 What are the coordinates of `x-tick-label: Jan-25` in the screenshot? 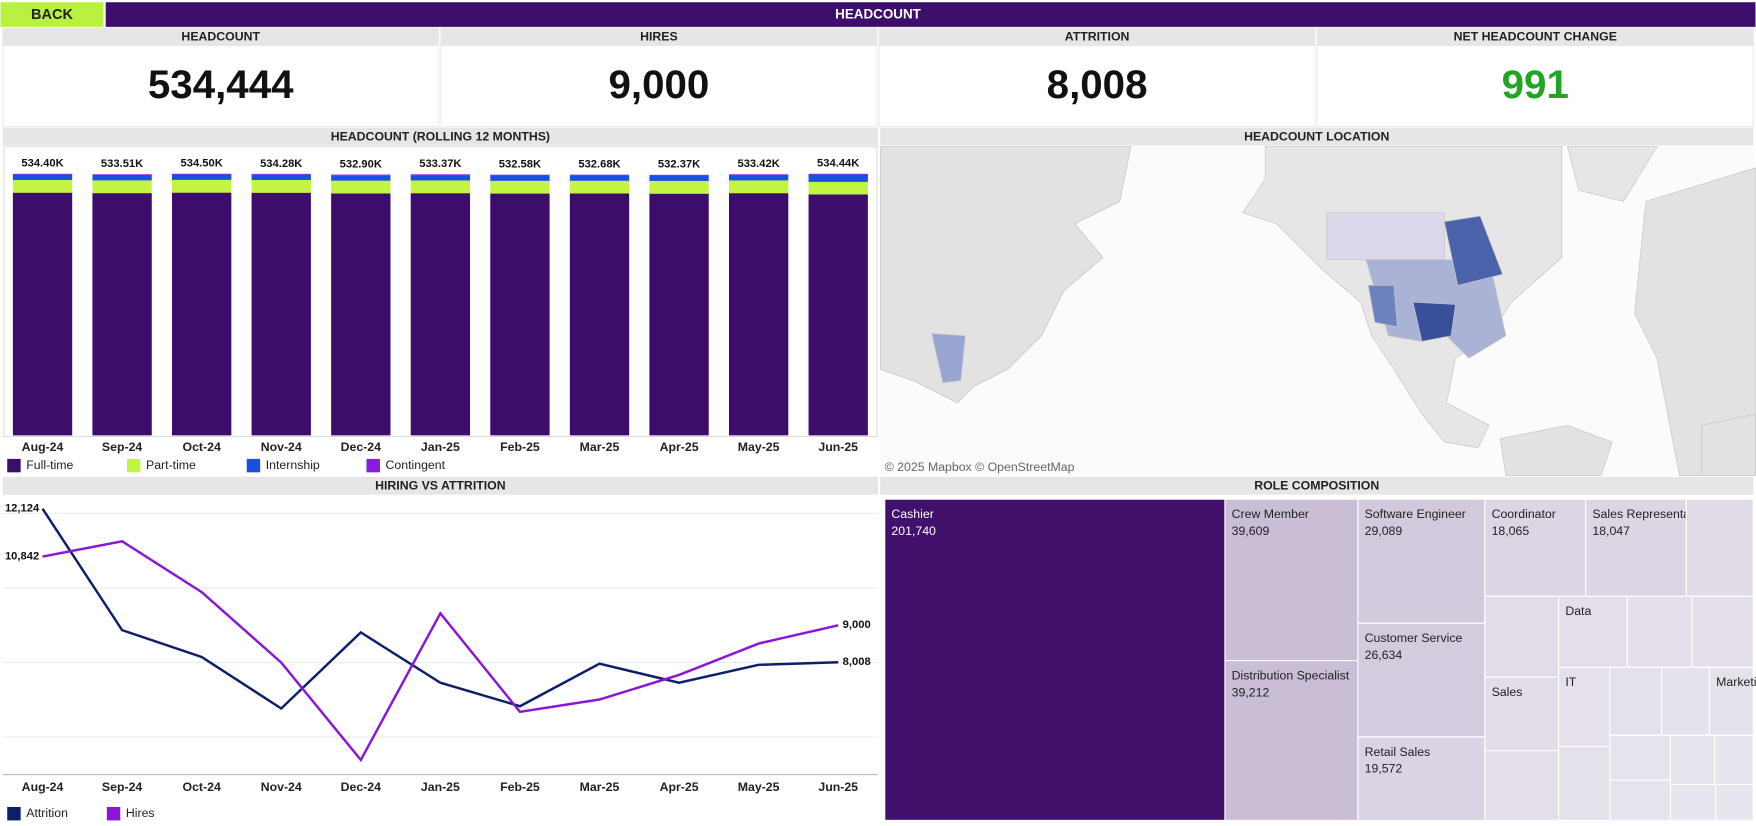 It's located at (440, 447).